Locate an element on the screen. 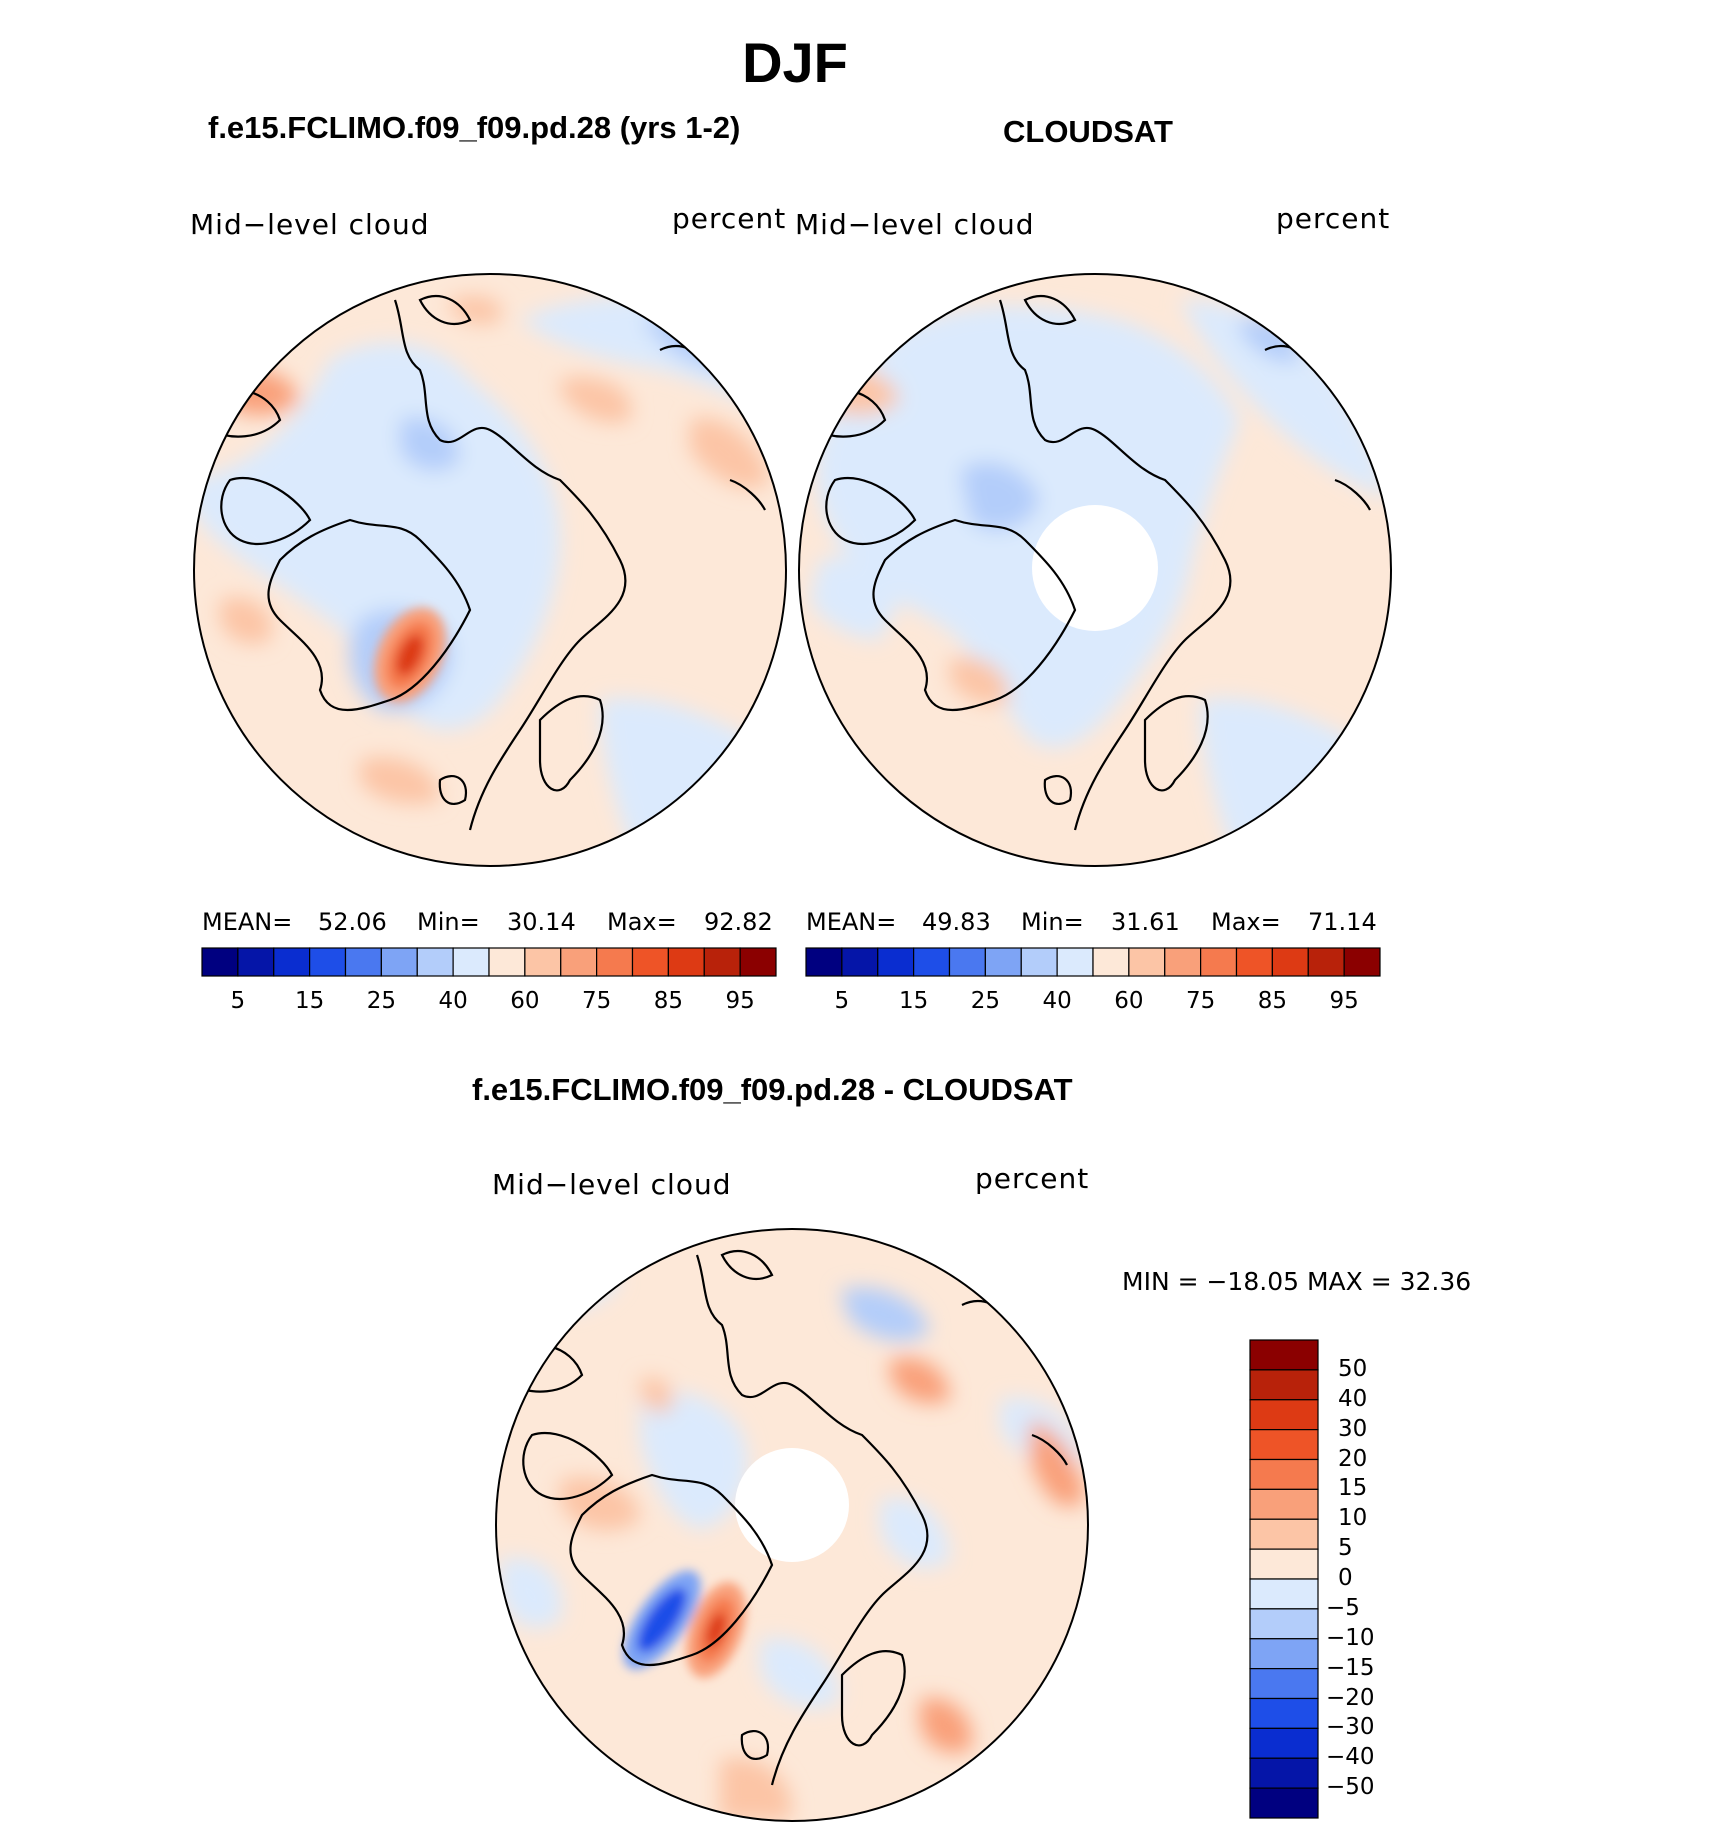  map-1-border is located at coordinates (490, 570).